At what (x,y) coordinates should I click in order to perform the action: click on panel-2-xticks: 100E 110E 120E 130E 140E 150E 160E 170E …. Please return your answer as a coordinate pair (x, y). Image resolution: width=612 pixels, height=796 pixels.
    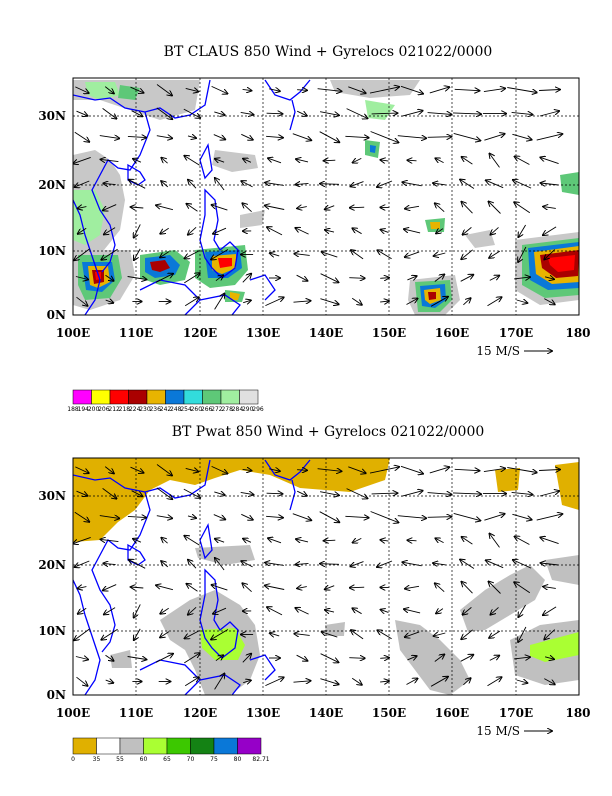
    Looking at the image, I should click on (323, 713).